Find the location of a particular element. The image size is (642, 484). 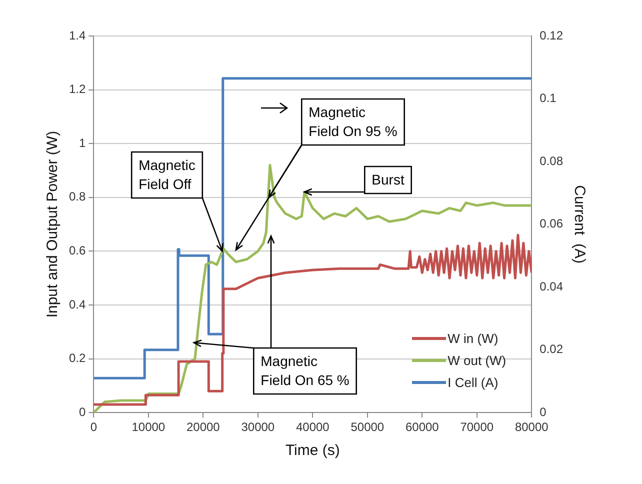

y-tick-label: 1.4 is located at coordinates (77, 35).